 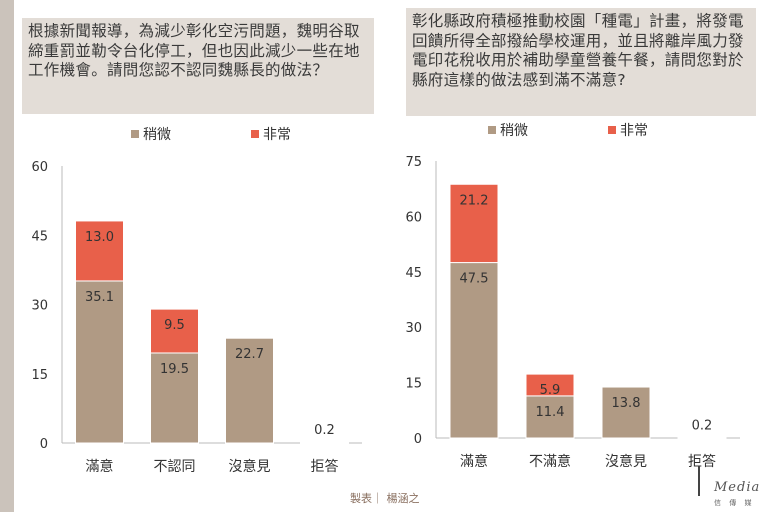 I want to click on data-label: 47.5, so click(x=474, y=279).